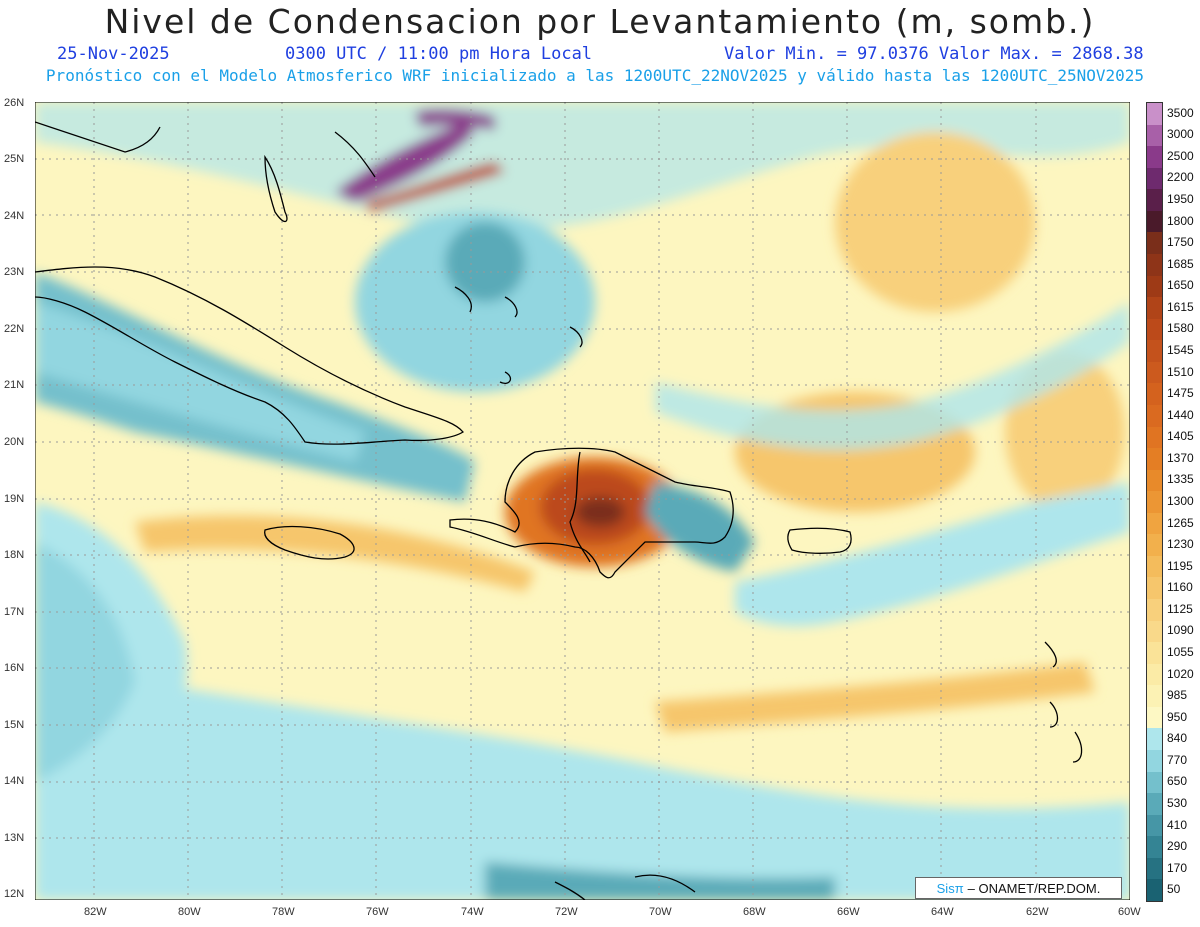 This screenshot has height=927, width=1200. What do you see at coordinates (14, 272) in the screenshot?
I see `lat-tick: 23N` at bounding box center [14, 272].